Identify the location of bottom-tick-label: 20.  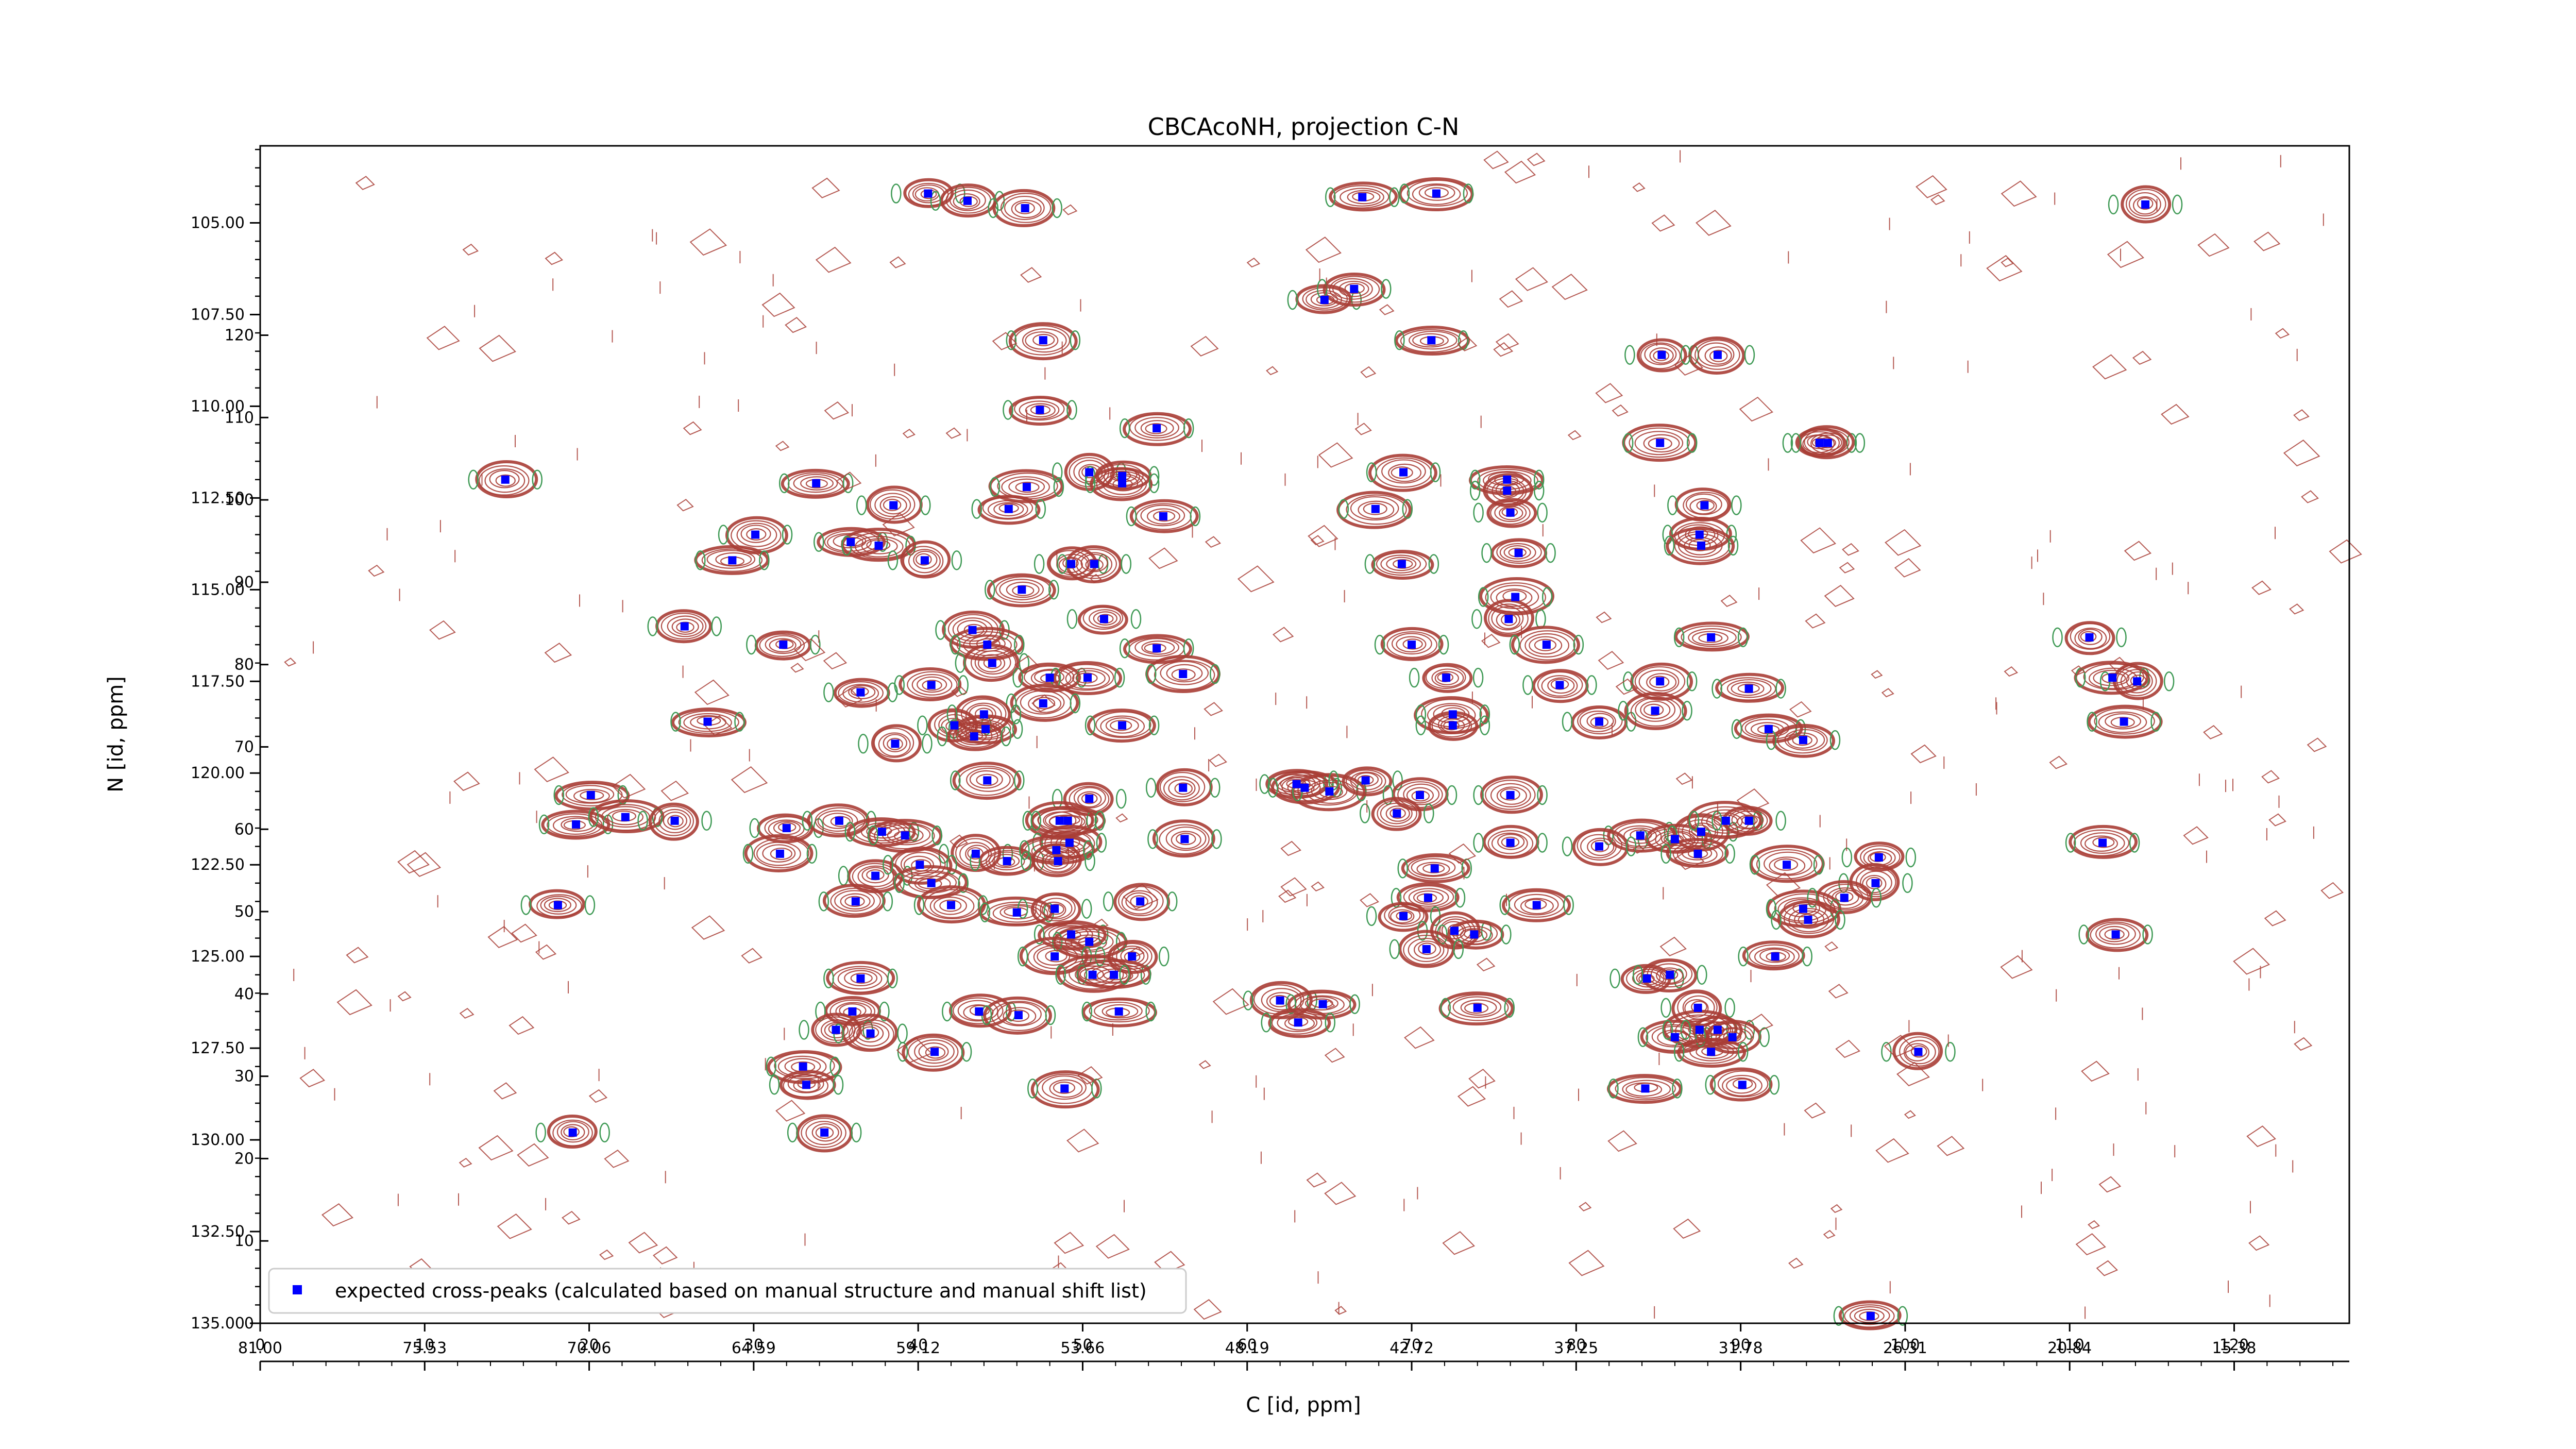
(589, 1345).